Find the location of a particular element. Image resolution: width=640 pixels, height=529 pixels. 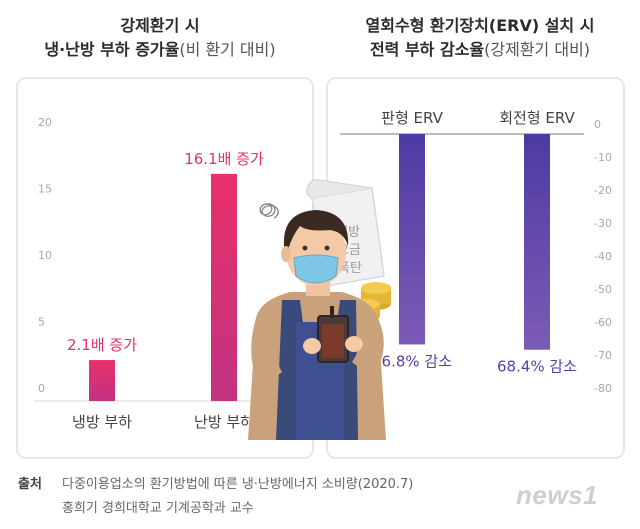

worker-illustration: 냉방 요금 폭탄 is located at coordinates (319, 309).